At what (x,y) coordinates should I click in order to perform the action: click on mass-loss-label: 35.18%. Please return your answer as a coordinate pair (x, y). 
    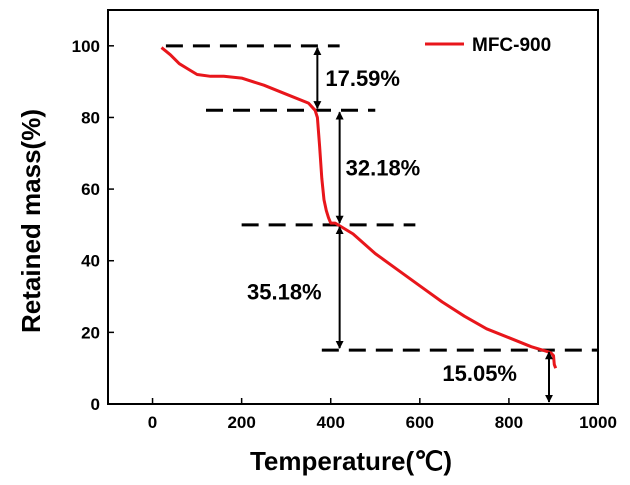
    Looking at the image, I should click on (284, 292).